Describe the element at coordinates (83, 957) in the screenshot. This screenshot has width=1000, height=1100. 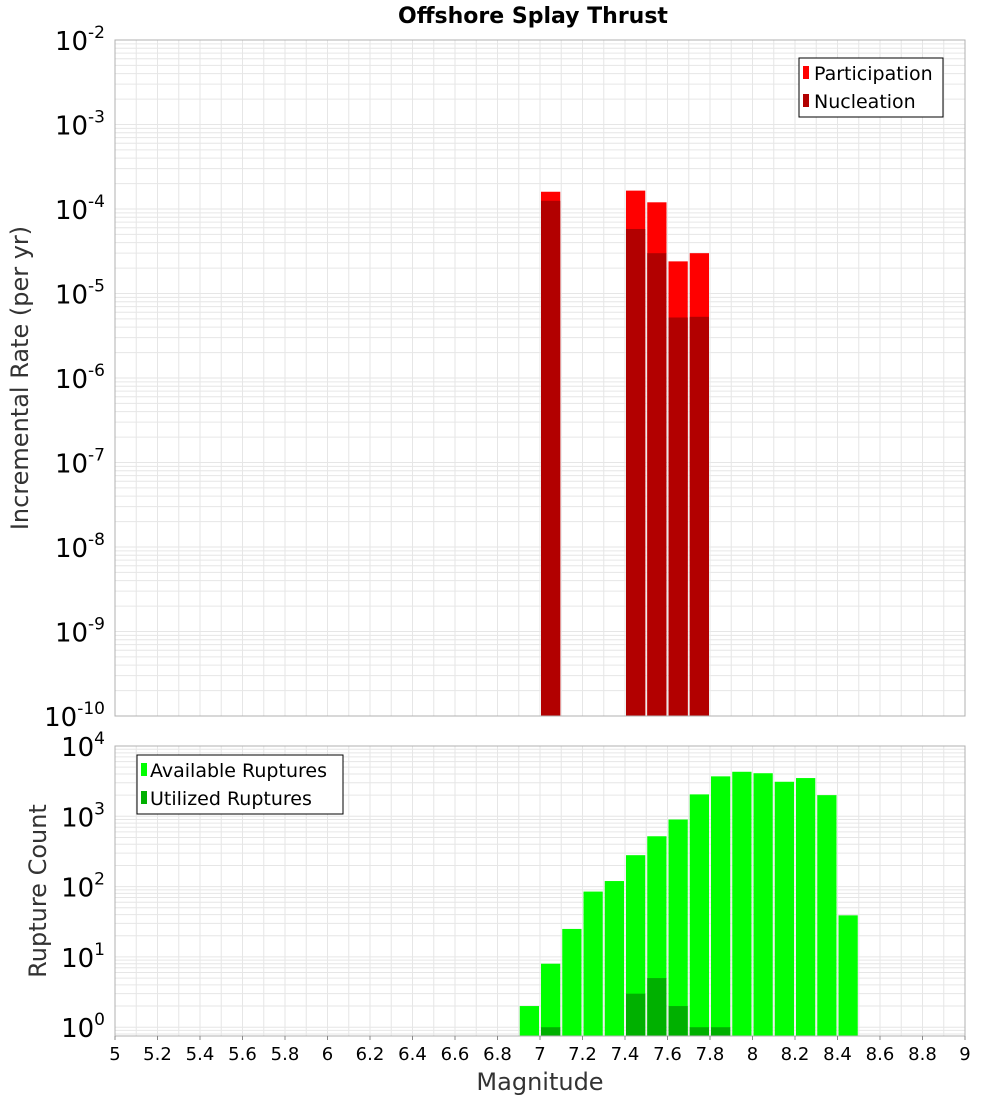
I see `count-y-tick-label: 10¹` at that location.